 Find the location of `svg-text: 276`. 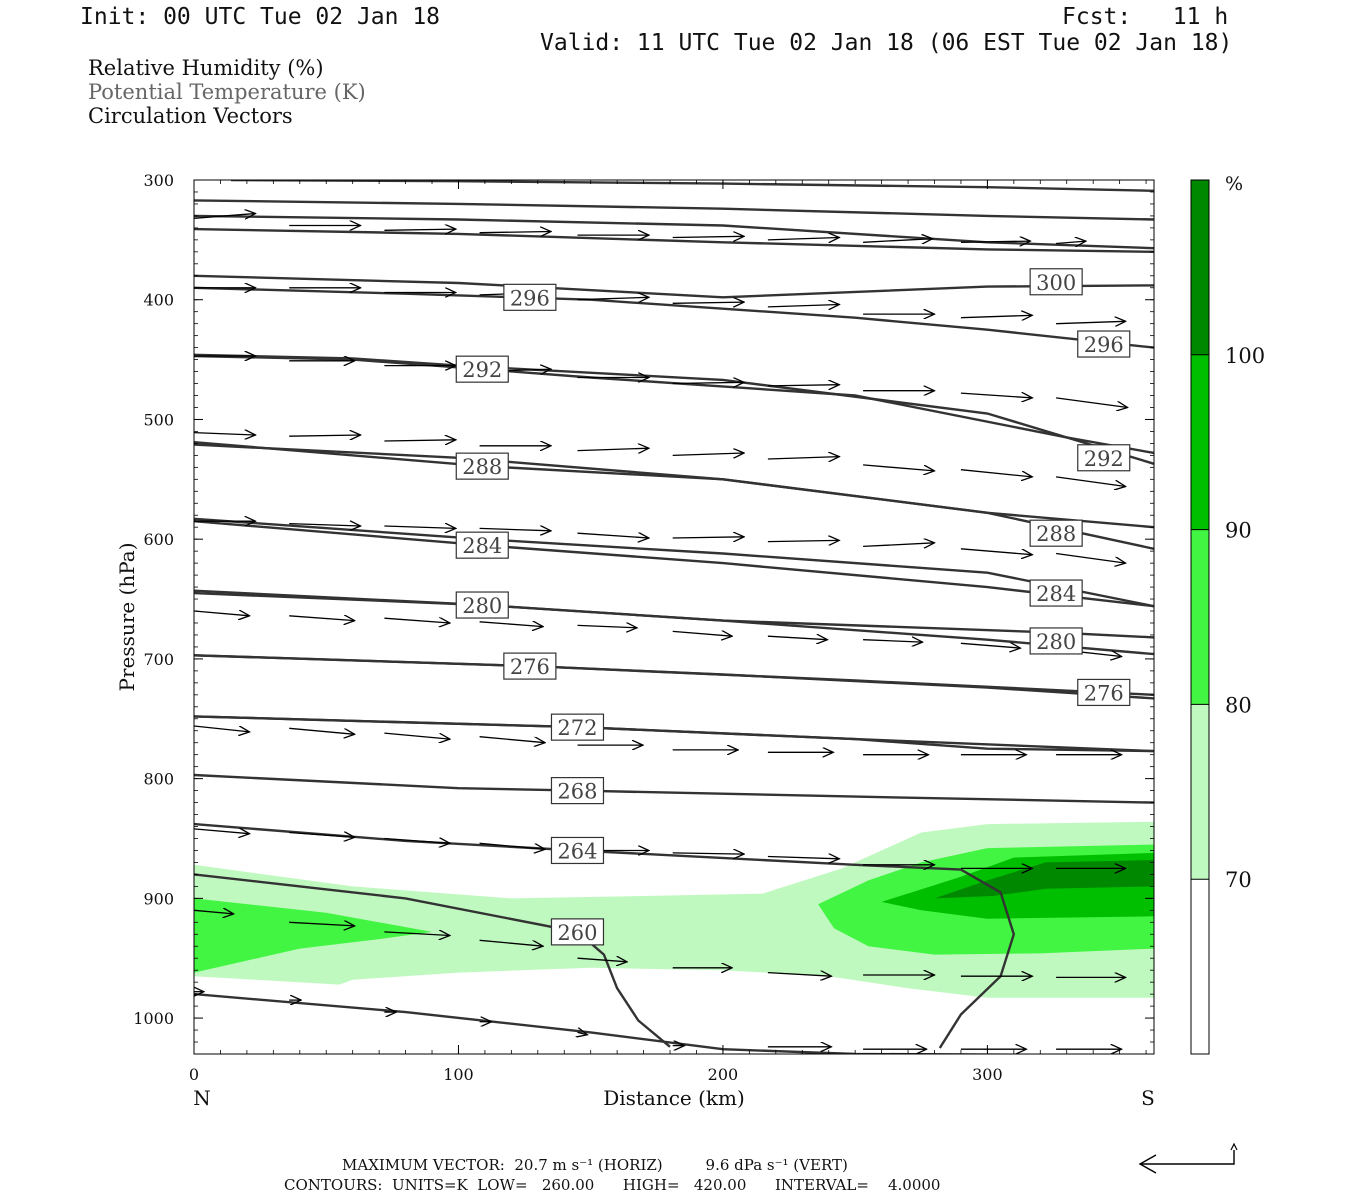

svg-text: 276 is located at coordinates (530, 667).